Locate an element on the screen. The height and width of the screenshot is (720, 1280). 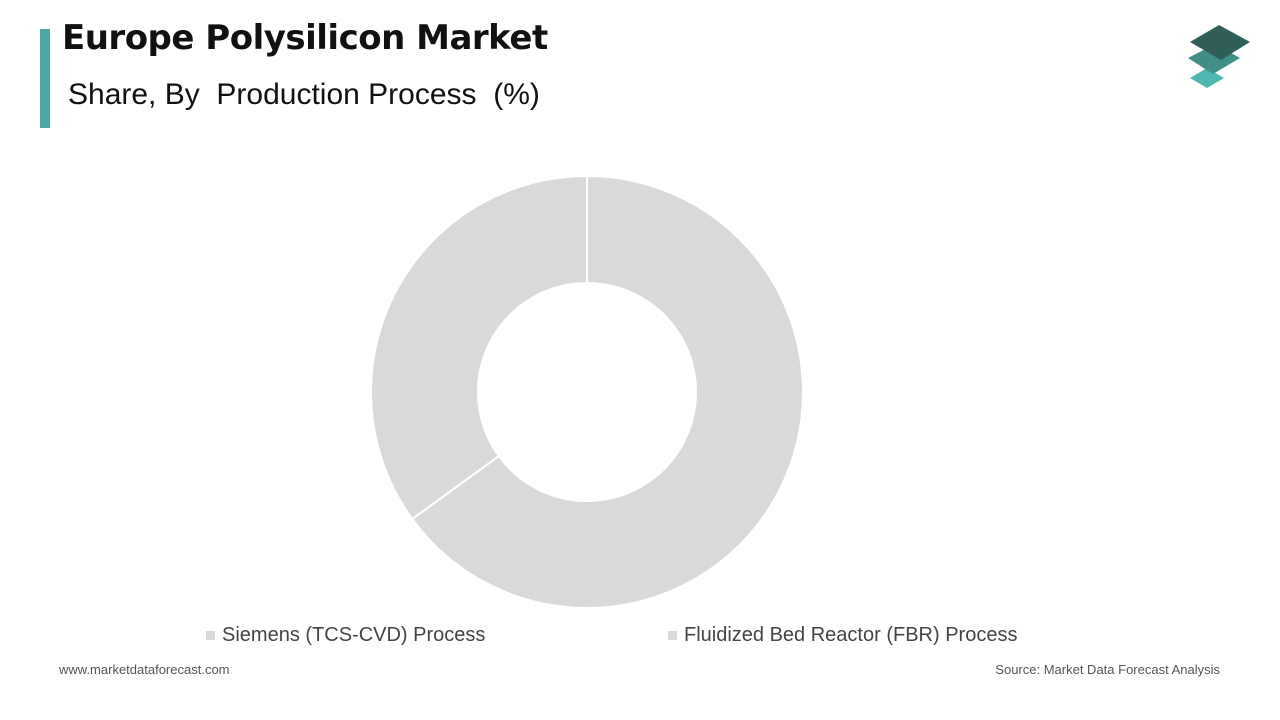
chart-subtitle: Share, By Production Process (%) is located at coordinates (304, 94).